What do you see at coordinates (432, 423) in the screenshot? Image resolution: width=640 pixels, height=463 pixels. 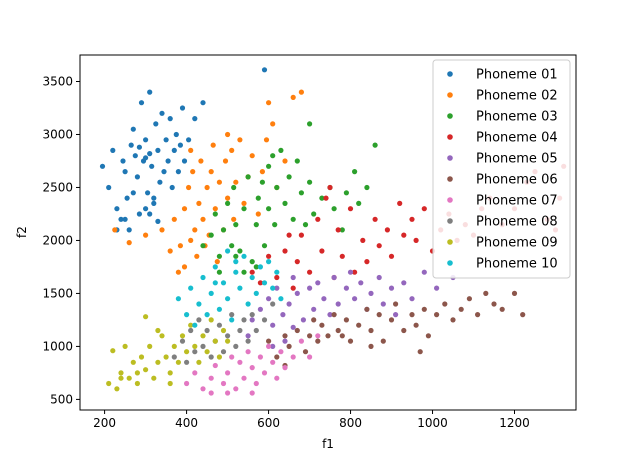 I see `x-tick-label: 1000` at bounding box center [432, 423].